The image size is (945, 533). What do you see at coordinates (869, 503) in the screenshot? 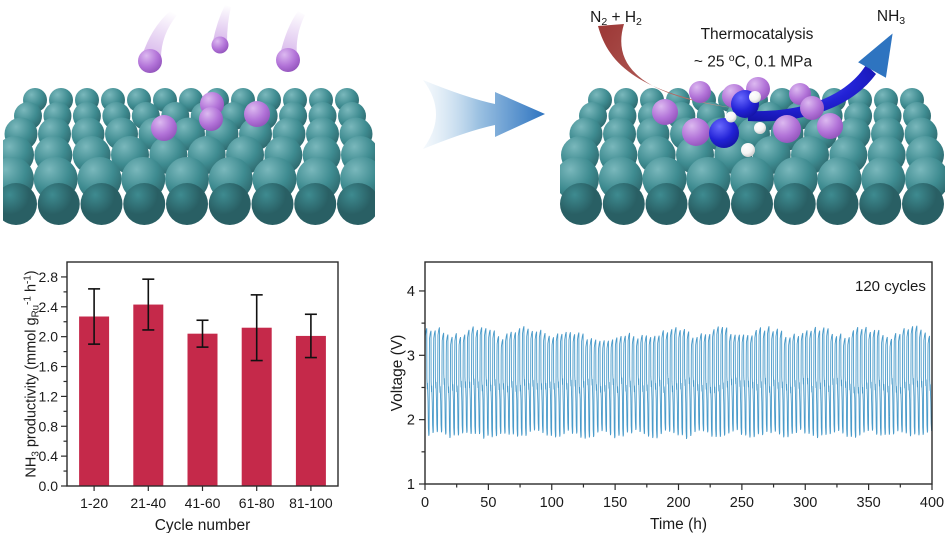
I see `svg-text: 350` at bounding box center [869, 503].